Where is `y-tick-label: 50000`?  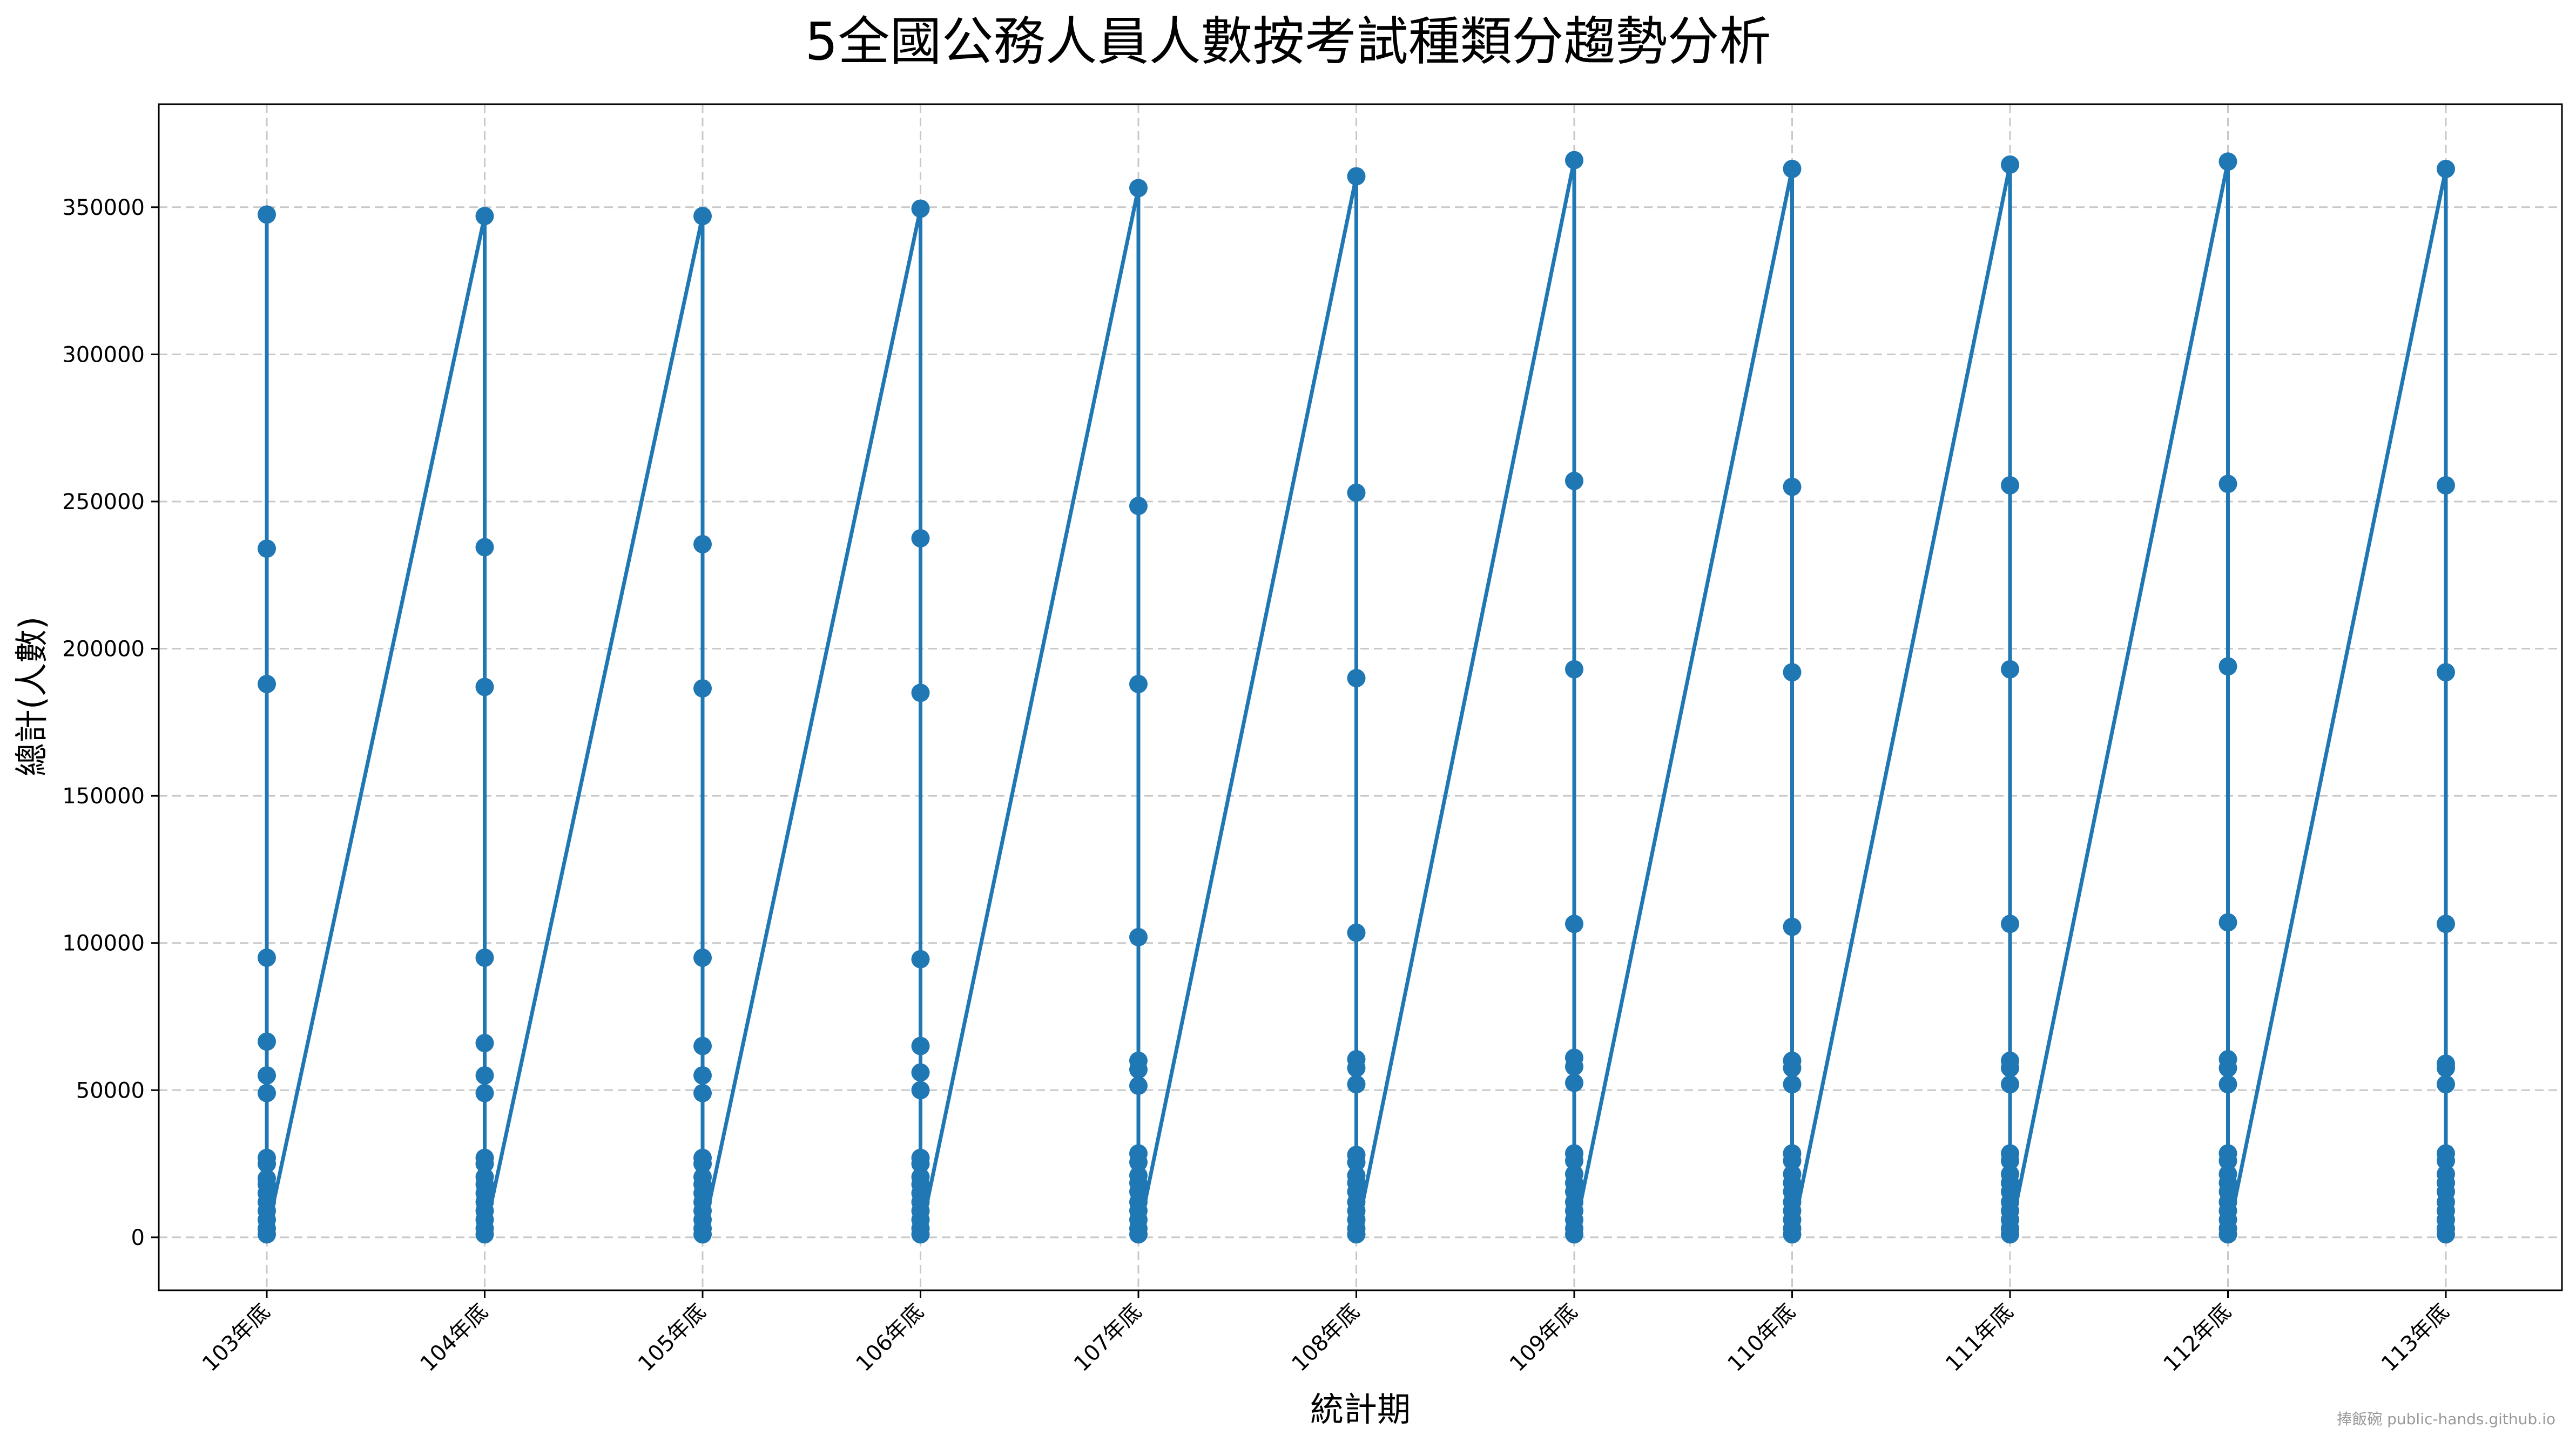
y-tick-label: 50000 is located at coordinates (110, 1091).